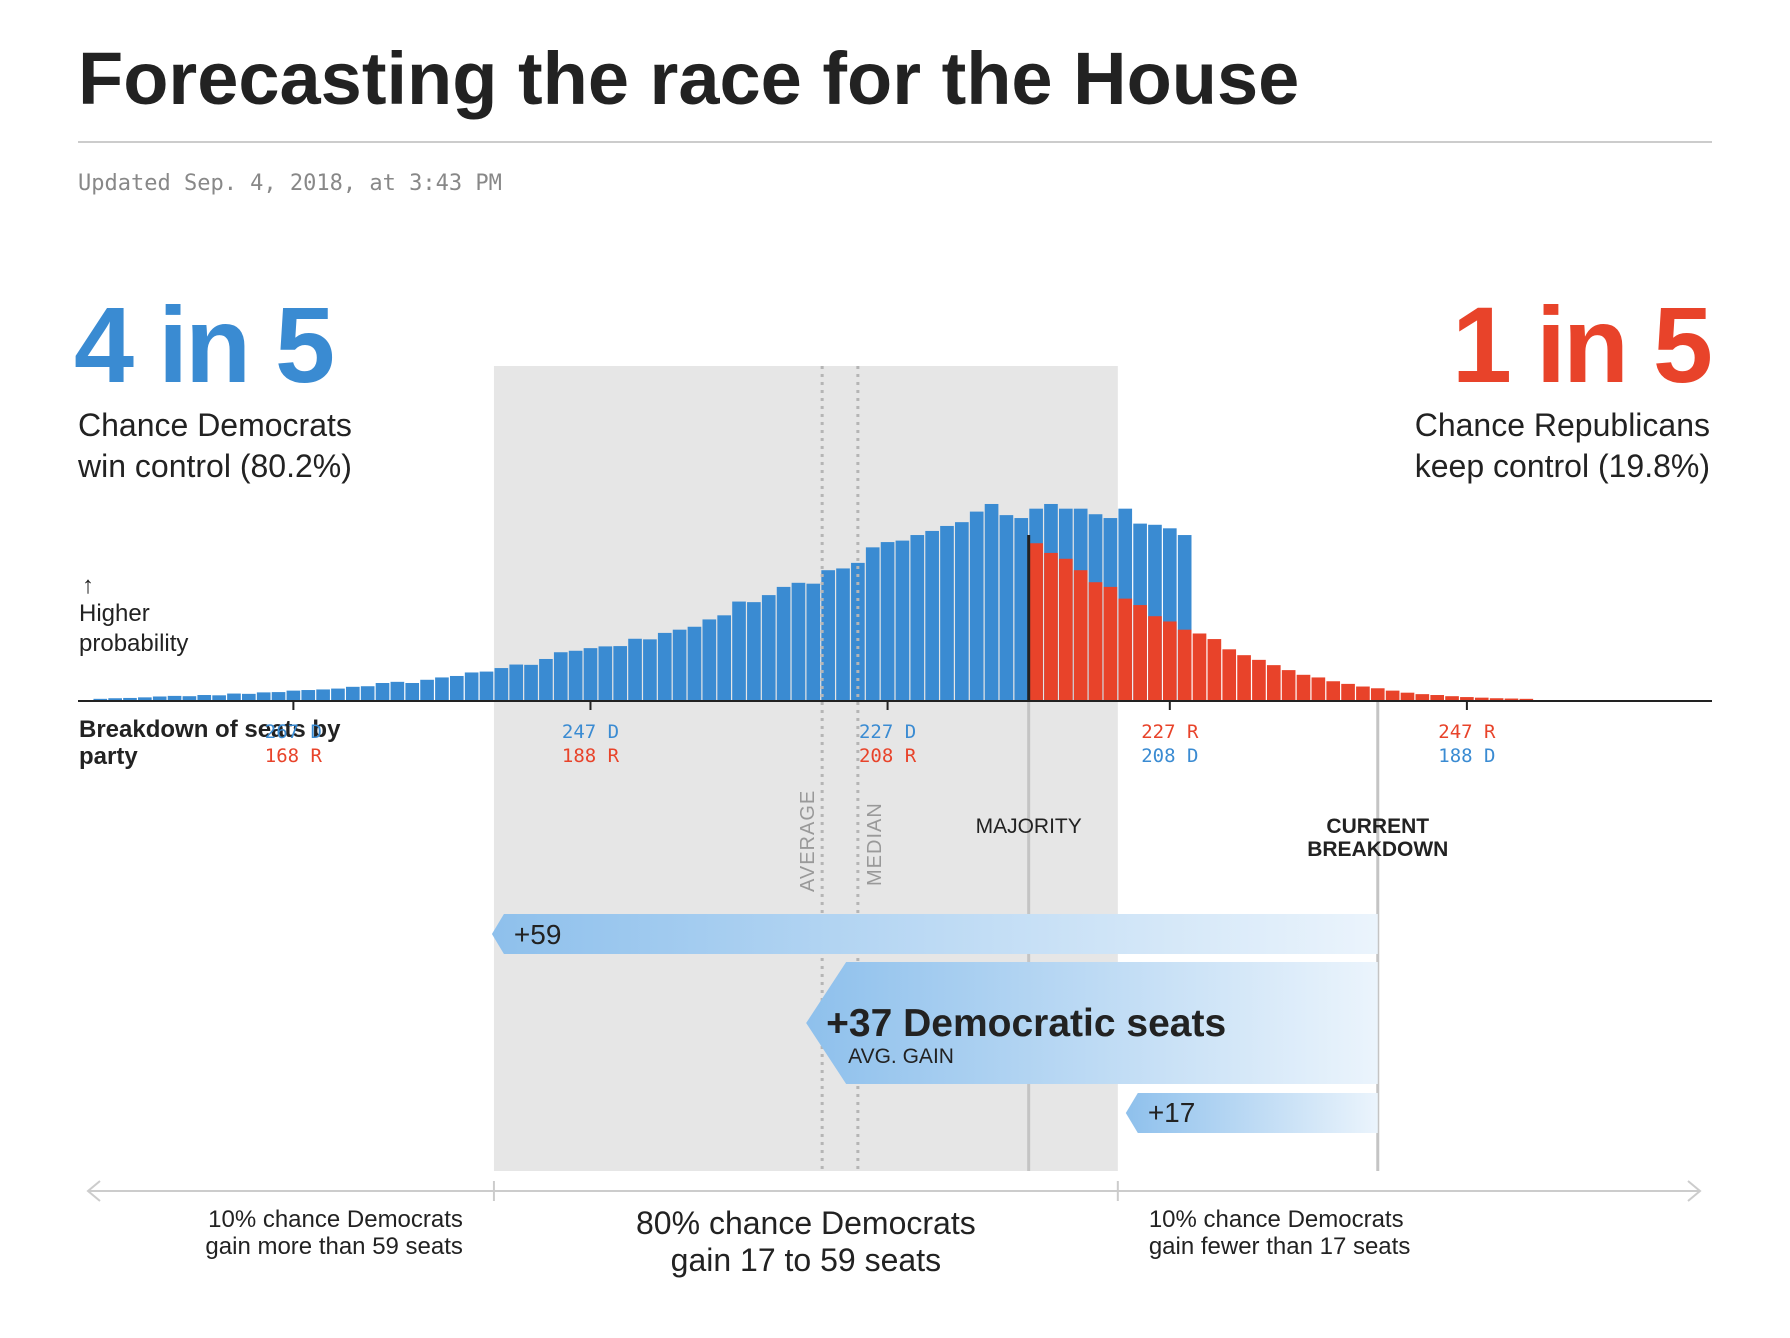  What do you see at coordinates (591, 756) in the screenshot?
I see `x-axis-tick-label-bottom: 188 R` at bounding box center [591, 756].